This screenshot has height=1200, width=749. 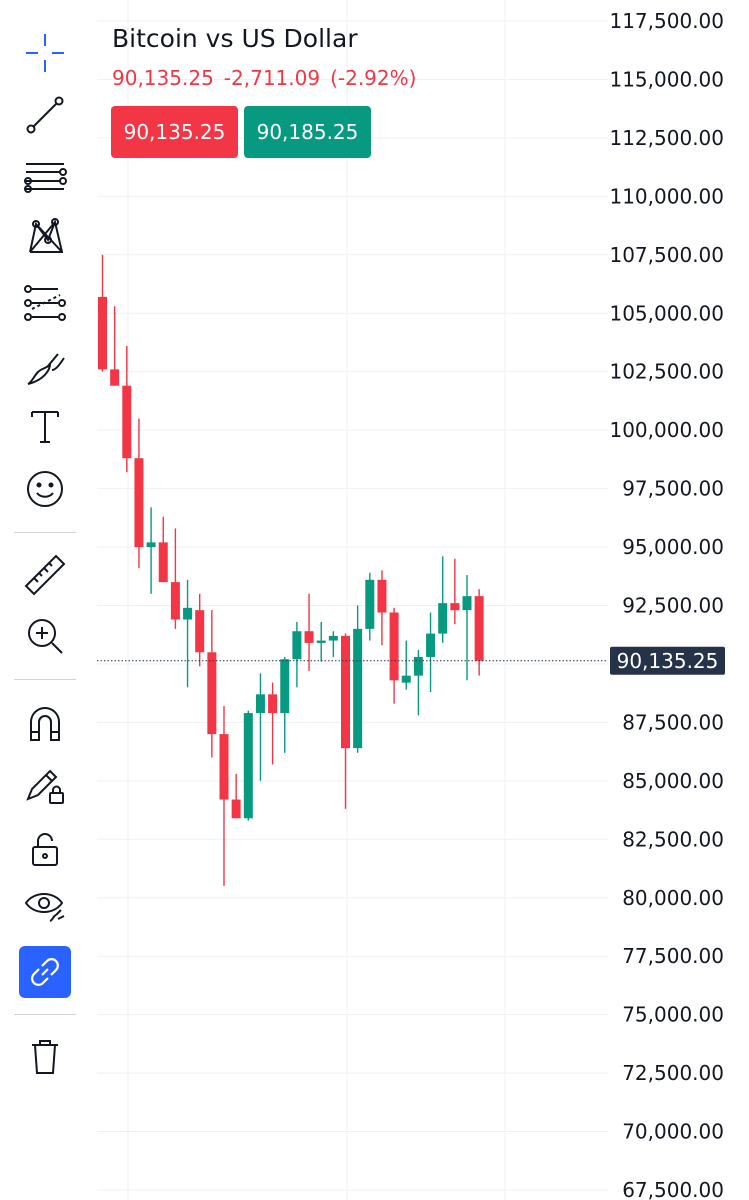 What do you see at coordinates (673, 1073) in the screenshot?
I see `y-tick-label: 72,500.00` at bounding box center [673, 1073].